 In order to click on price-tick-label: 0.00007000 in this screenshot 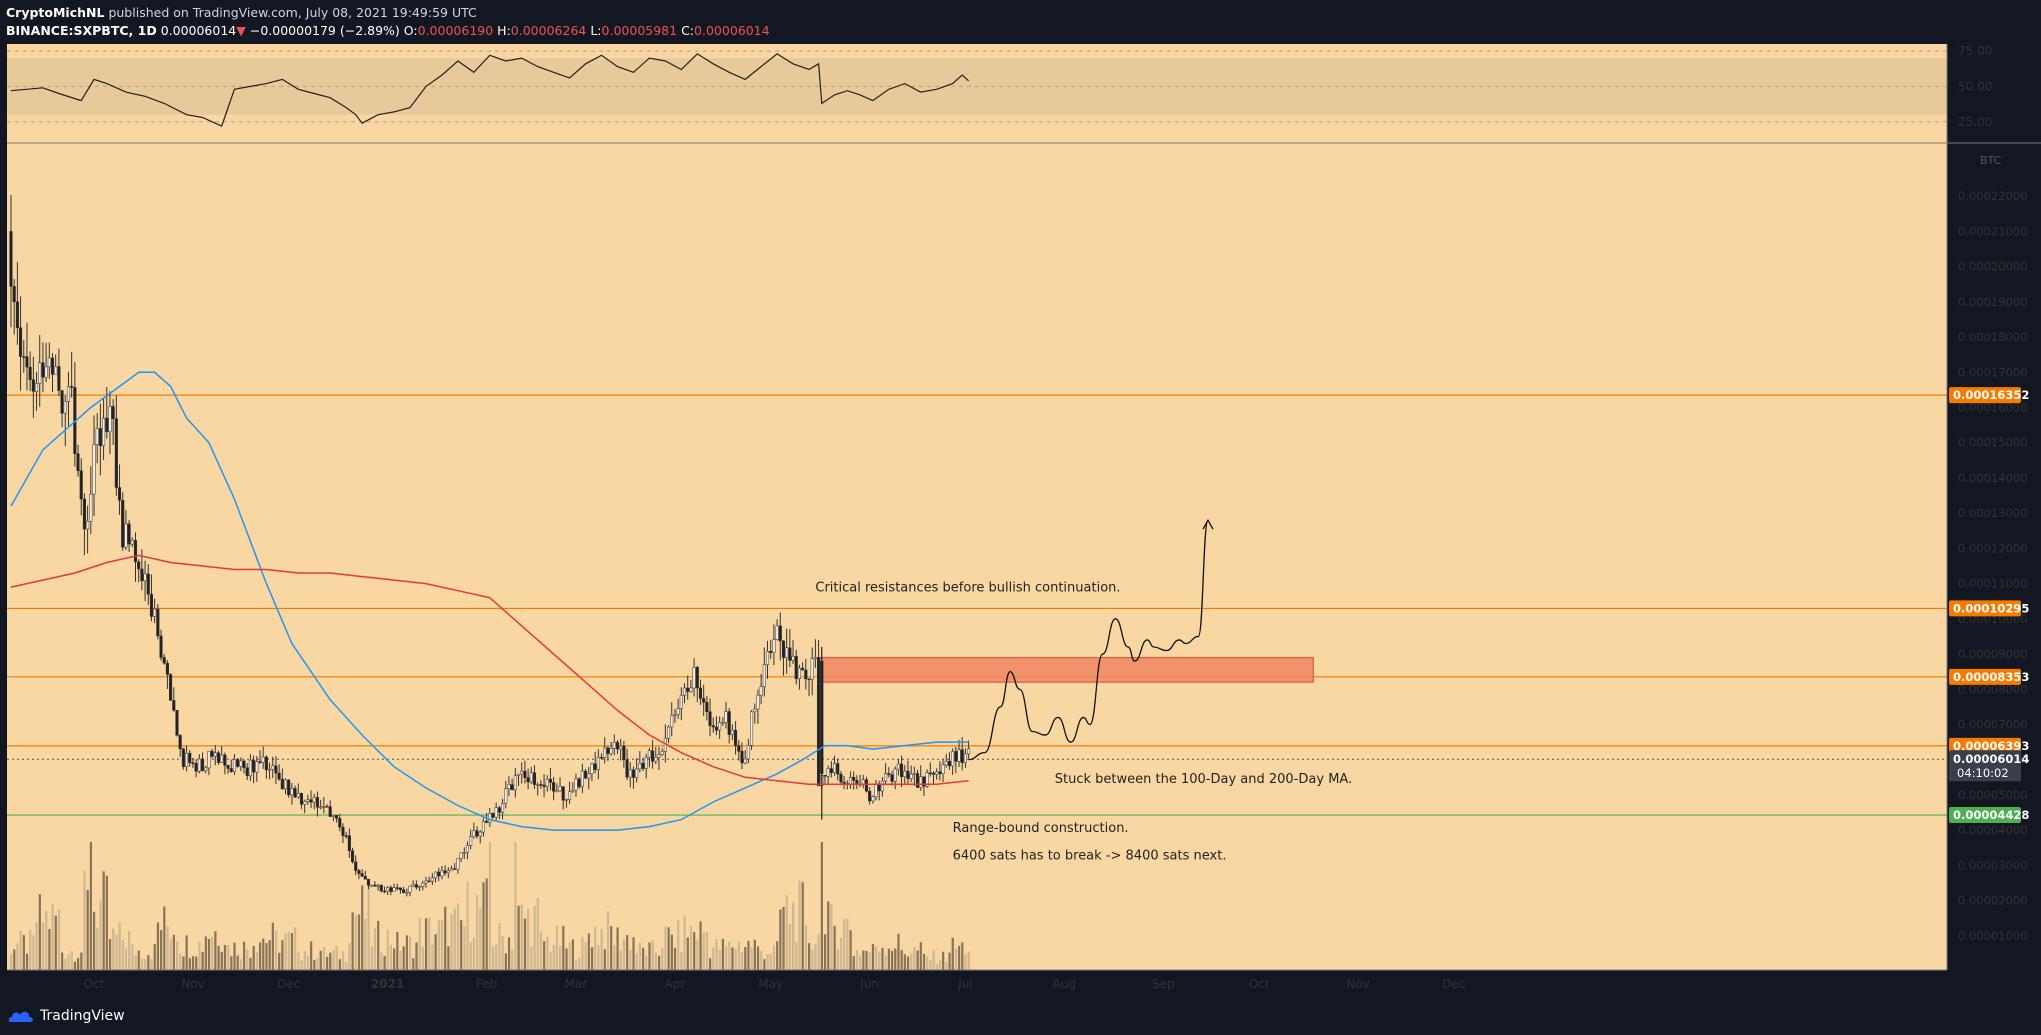, I will do `click(1993, 724)`.